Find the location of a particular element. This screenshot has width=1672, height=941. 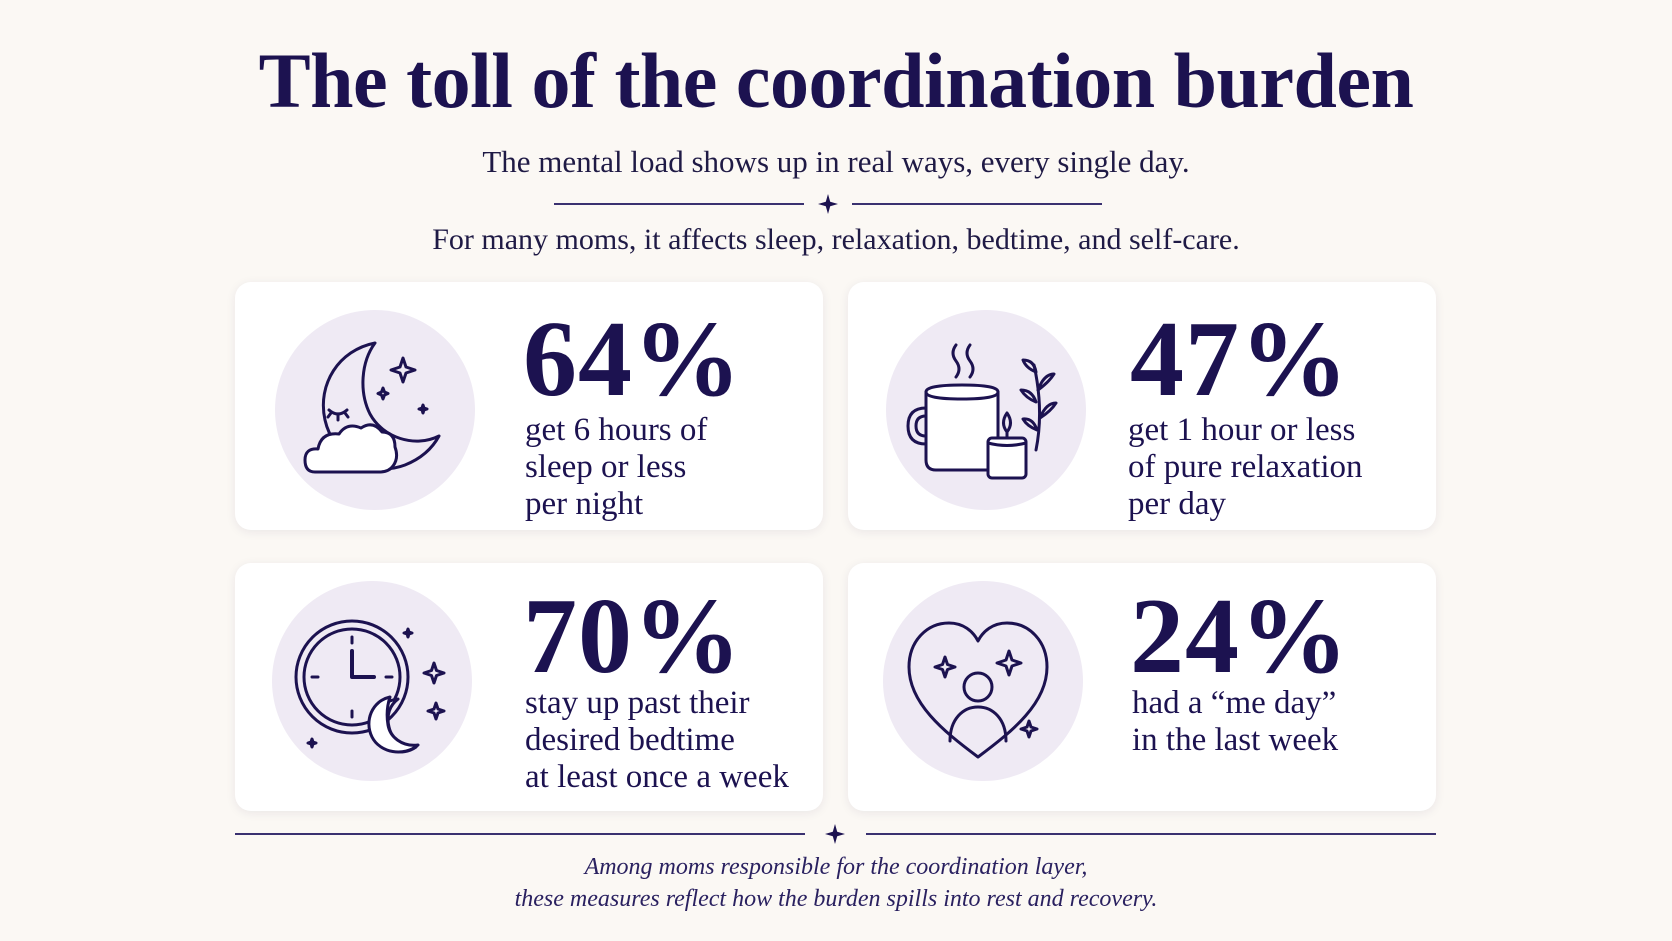

stat-value: 24% is located at coordinates (1239, 636).